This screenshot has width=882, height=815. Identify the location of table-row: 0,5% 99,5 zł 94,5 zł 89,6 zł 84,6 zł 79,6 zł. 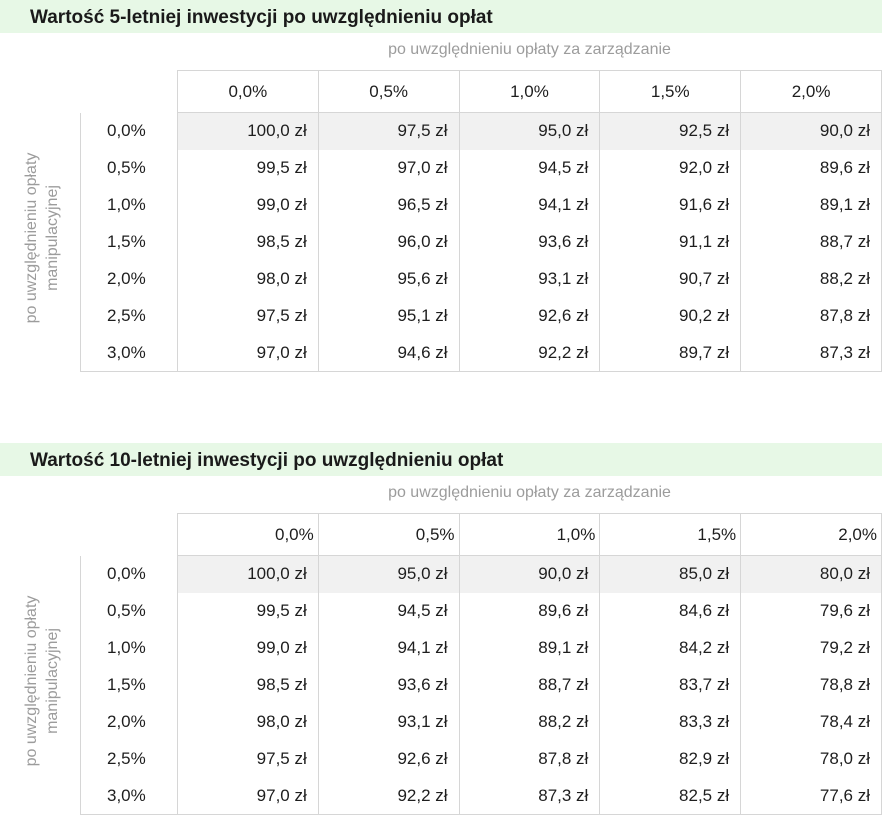
(481, 611).